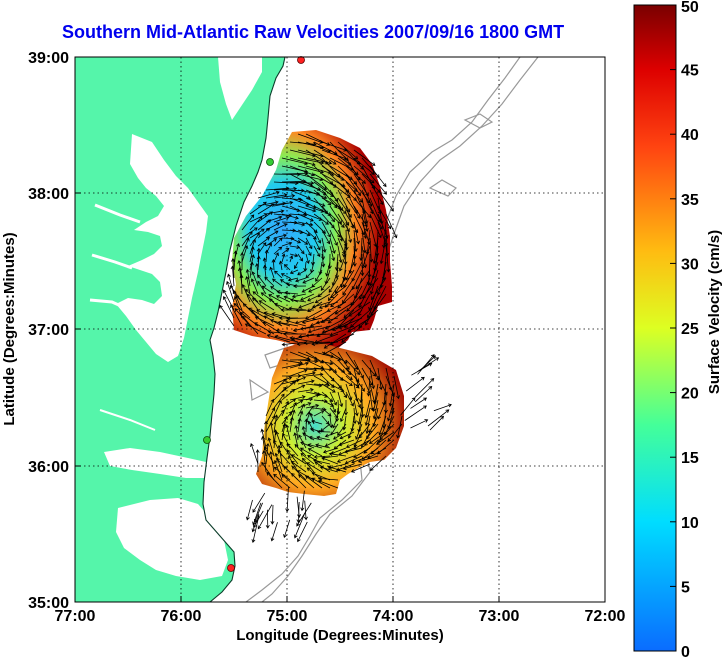 The width and height of the screenshot is (724, 659). I want to click on colorbar-tick-label: 45, so click(690, 71).